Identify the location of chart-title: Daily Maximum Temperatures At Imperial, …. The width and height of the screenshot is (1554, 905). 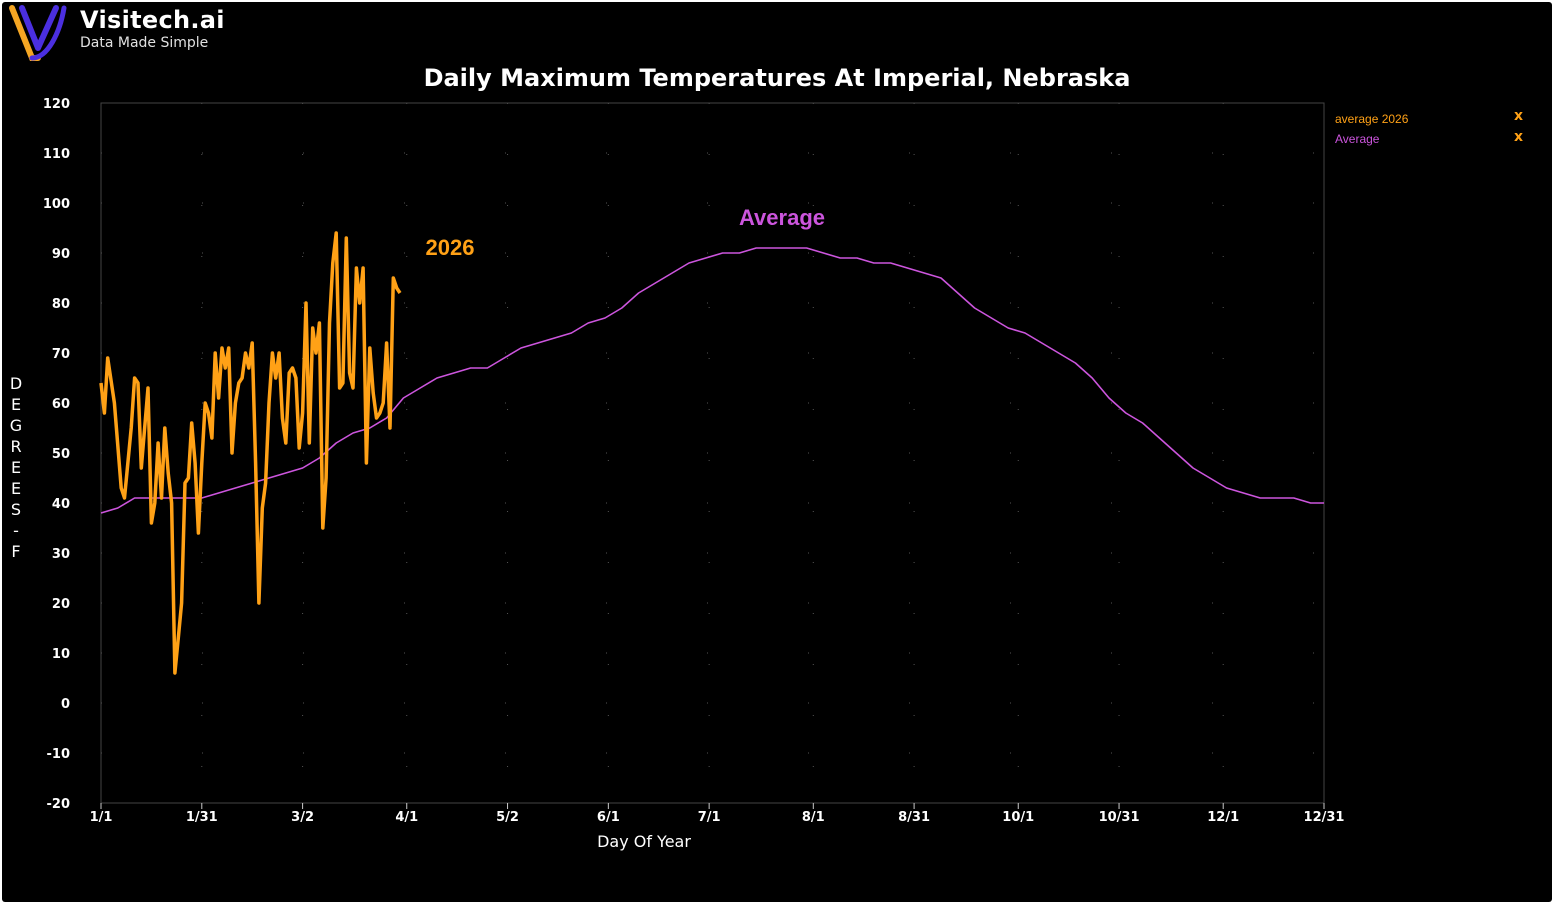
(777, 78).